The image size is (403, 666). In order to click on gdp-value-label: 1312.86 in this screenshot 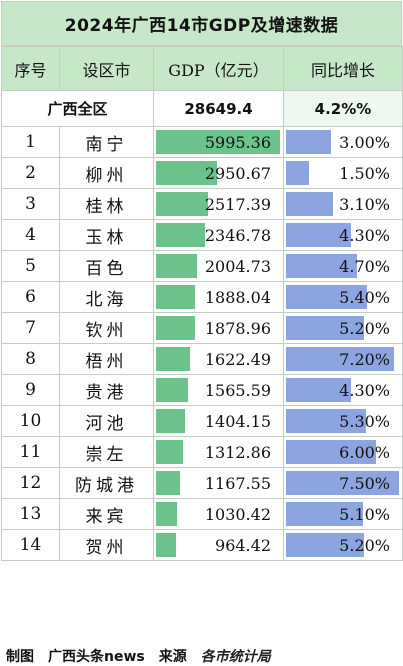, I will do `click(237, 452)`.